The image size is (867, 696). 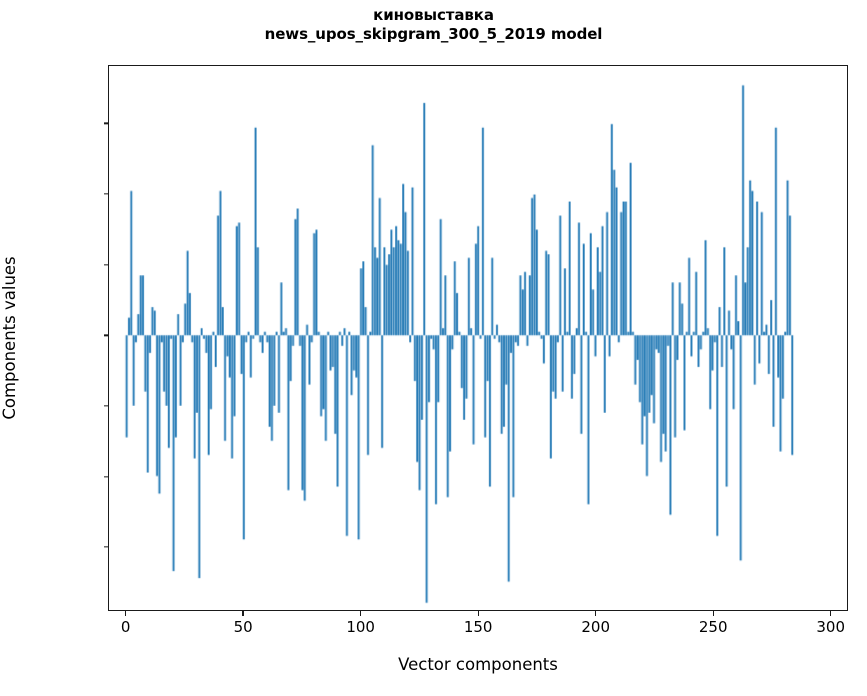 I want to click on x-axis-label: Vector components, so click(x=478, y=664).